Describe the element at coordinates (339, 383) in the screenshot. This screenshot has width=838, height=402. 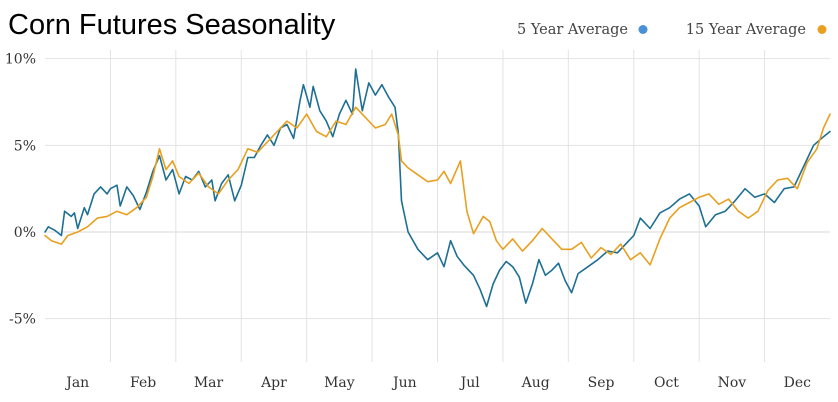
I see `x-tick-label-may: May` at that location.